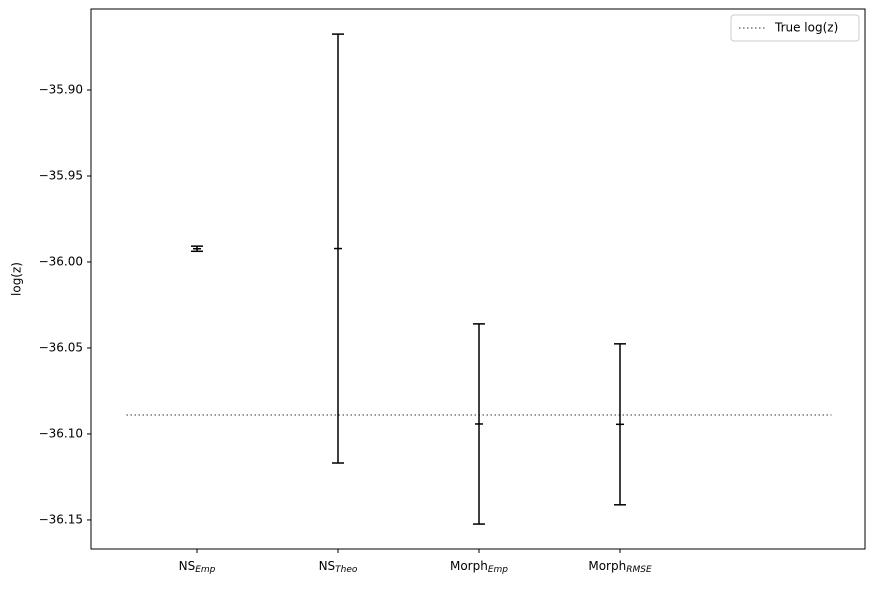 Image resolution: width=875 pixels, height=592 pixels. I want to click on y-tick-label: −36.05, so click(61, 347).